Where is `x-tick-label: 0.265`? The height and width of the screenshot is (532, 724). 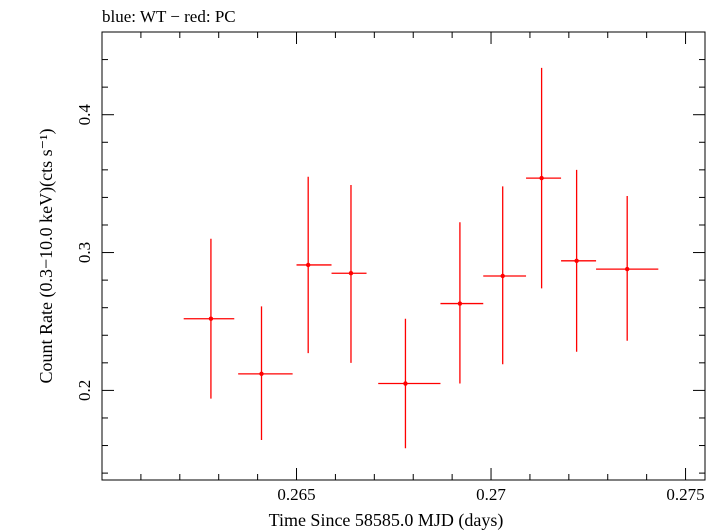 x-tick-label: 0.265 is located at coordinates (296, 494).